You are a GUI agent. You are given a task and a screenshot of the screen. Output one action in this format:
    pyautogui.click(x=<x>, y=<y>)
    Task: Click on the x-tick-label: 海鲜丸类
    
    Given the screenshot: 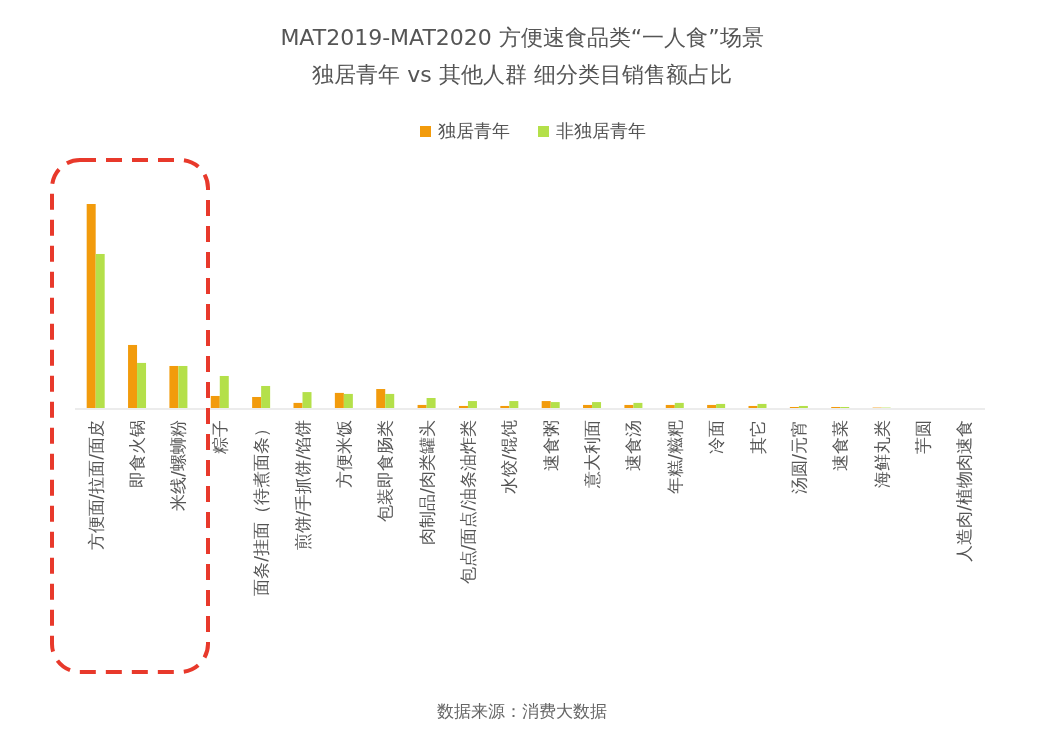 What is the action you would take?
    pyautogui.click(x=881, y=454)
    